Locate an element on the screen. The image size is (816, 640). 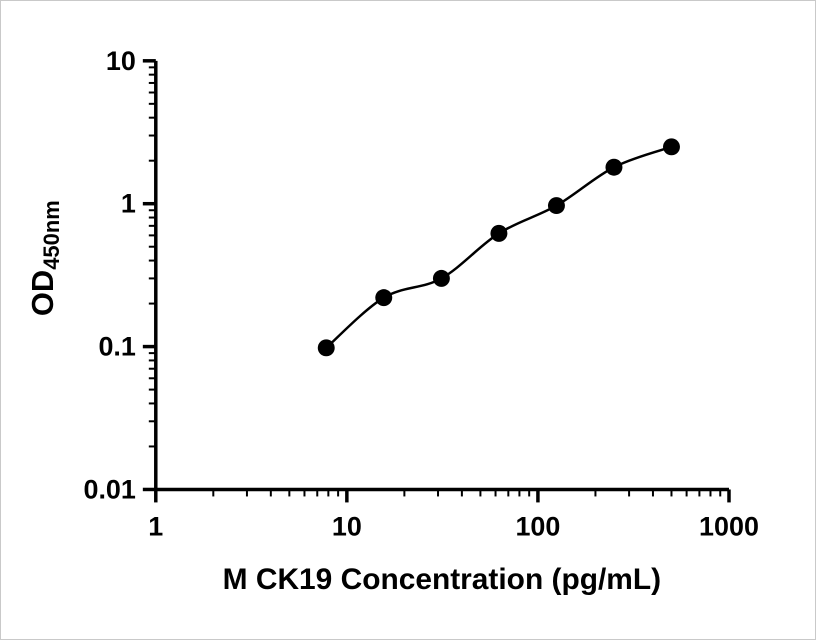
x-tick-label: 1 is located at coordinates (155, 526).